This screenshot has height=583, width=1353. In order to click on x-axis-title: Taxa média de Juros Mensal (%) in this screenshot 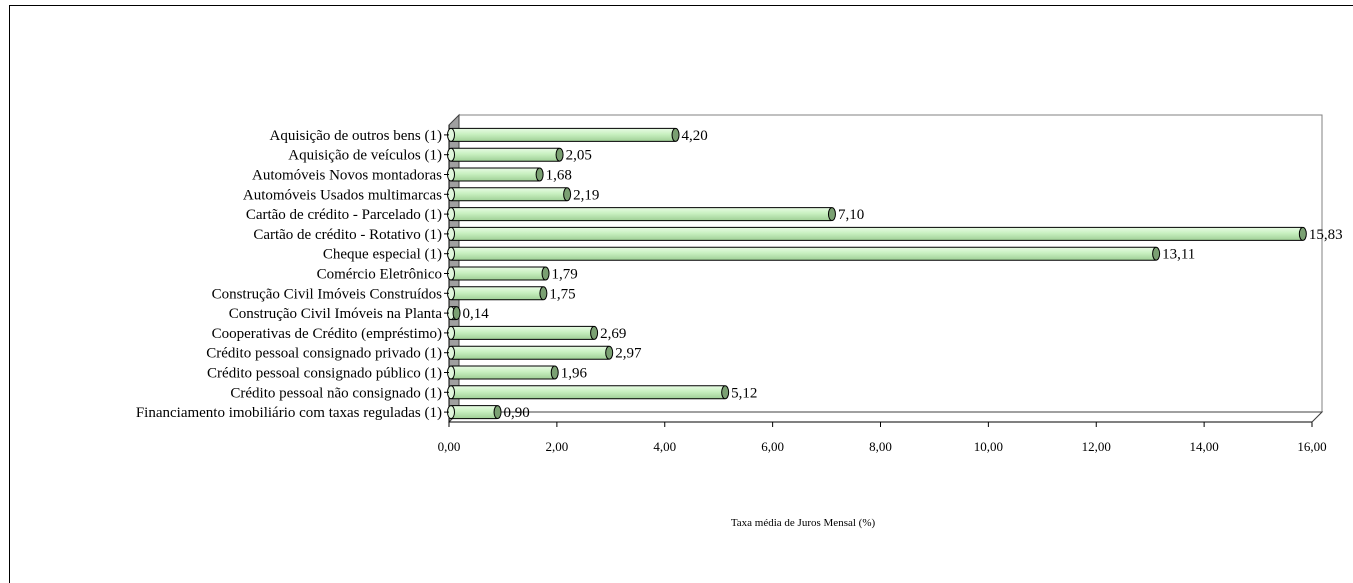, I will do `click(803, 523)`.